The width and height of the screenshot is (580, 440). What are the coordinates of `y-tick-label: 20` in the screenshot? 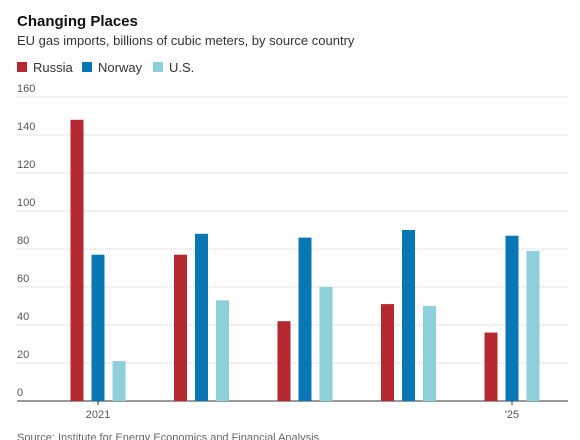 It's located at (23, 355).